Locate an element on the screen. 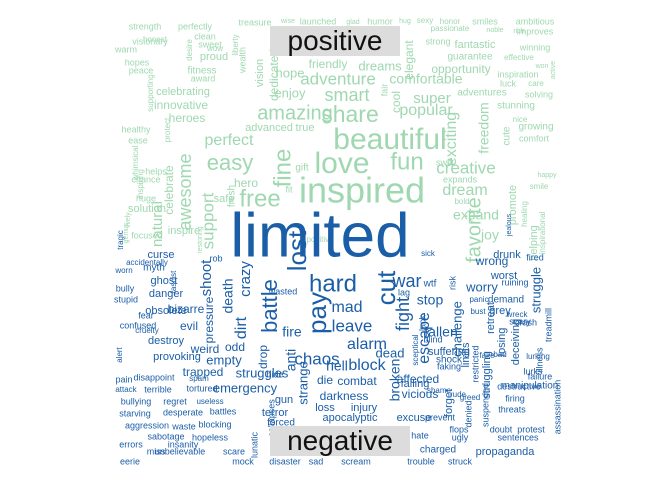  negative-word: challenge is located at coordinates (456, 329).